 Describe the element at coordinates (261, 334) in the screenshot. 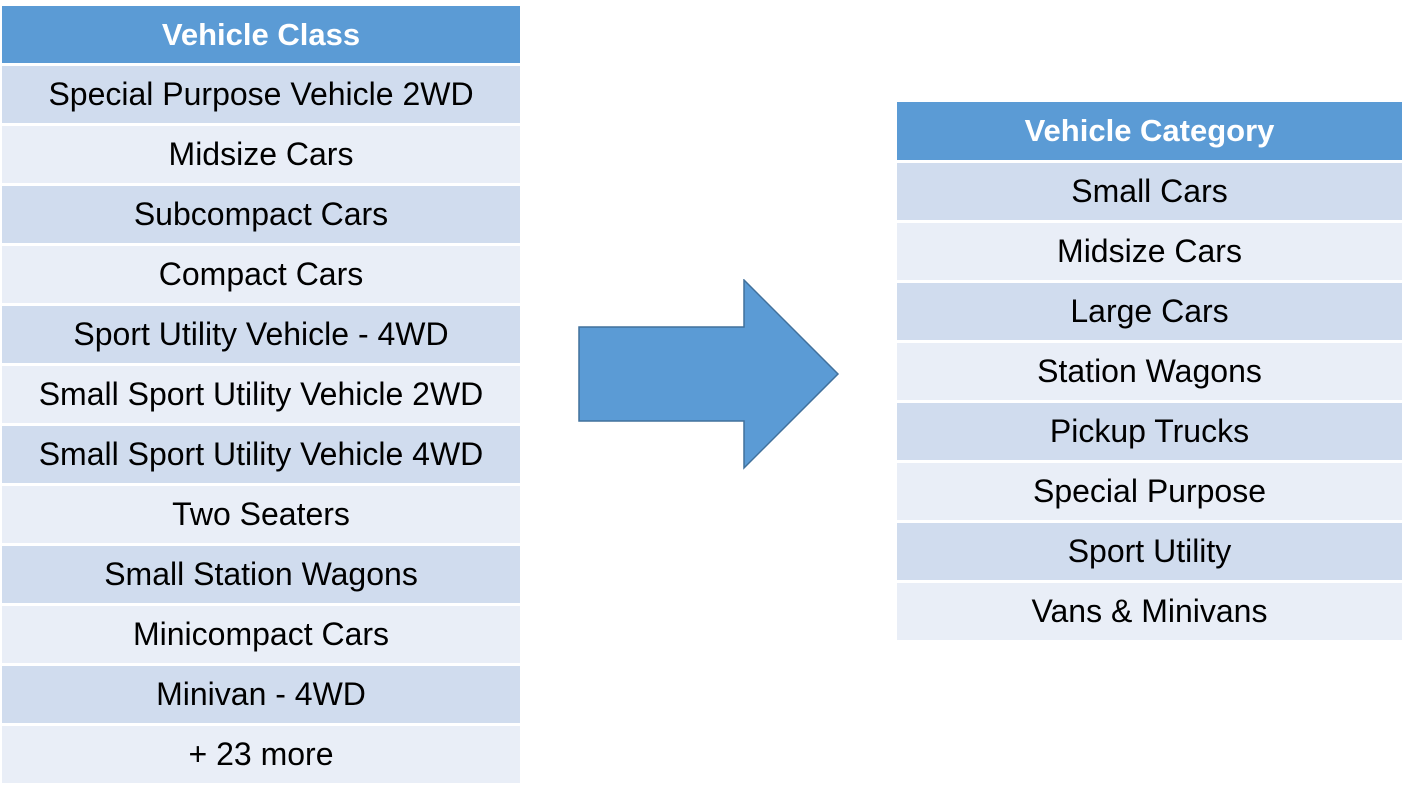

I see `vehicle-class-row: Sport Utility Vehicle - 4WD` at that location.